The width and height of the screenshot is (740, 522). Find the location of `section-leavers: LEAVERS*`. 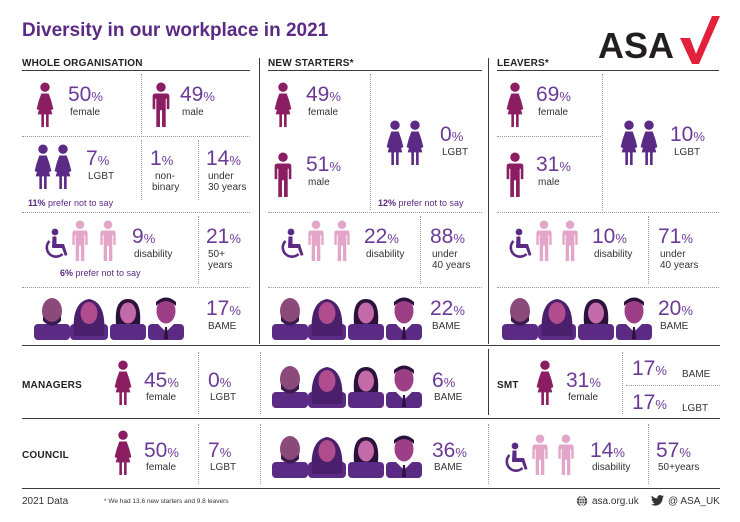

section-leavers: LEAVERS* is located at coordinates (523, 63).